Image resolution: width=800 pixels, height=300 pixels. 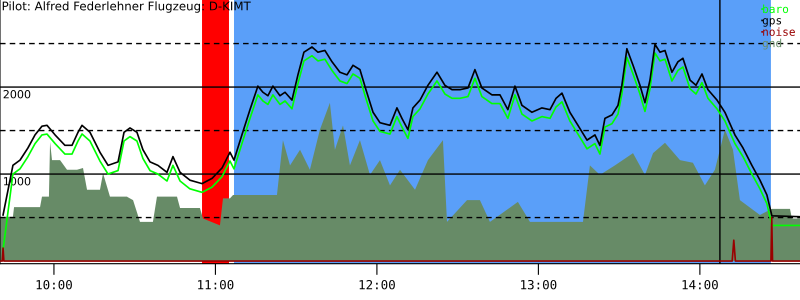 I want to click on x-tick-label: 11:00, so click(x=216, y=285).